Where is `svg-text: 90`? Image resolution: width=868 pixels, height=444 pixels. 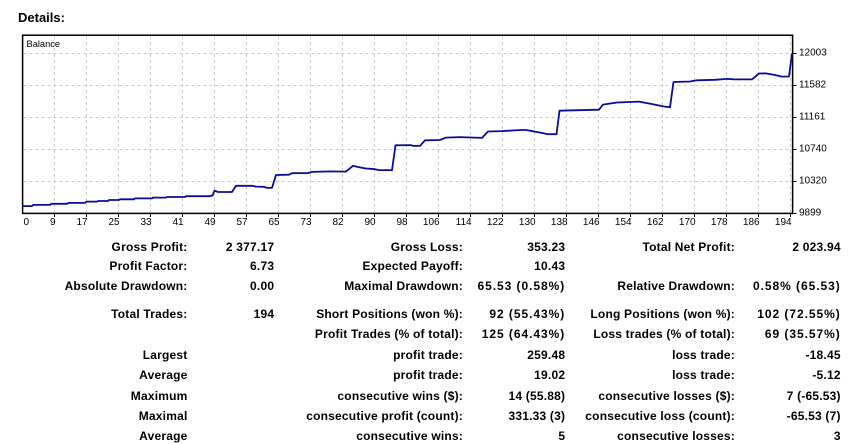 svg-text: 90 is located at coordinates (370, 222).